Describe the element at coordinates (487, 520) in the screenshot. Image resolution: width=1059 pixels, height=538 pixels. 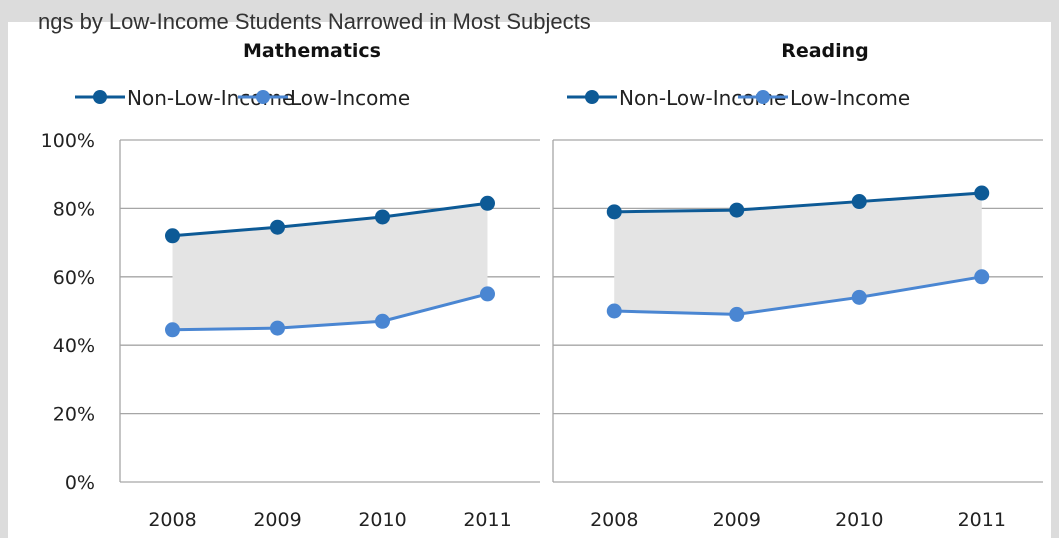
I see `mathematics-x-tick-label-3: 2011` at that location.